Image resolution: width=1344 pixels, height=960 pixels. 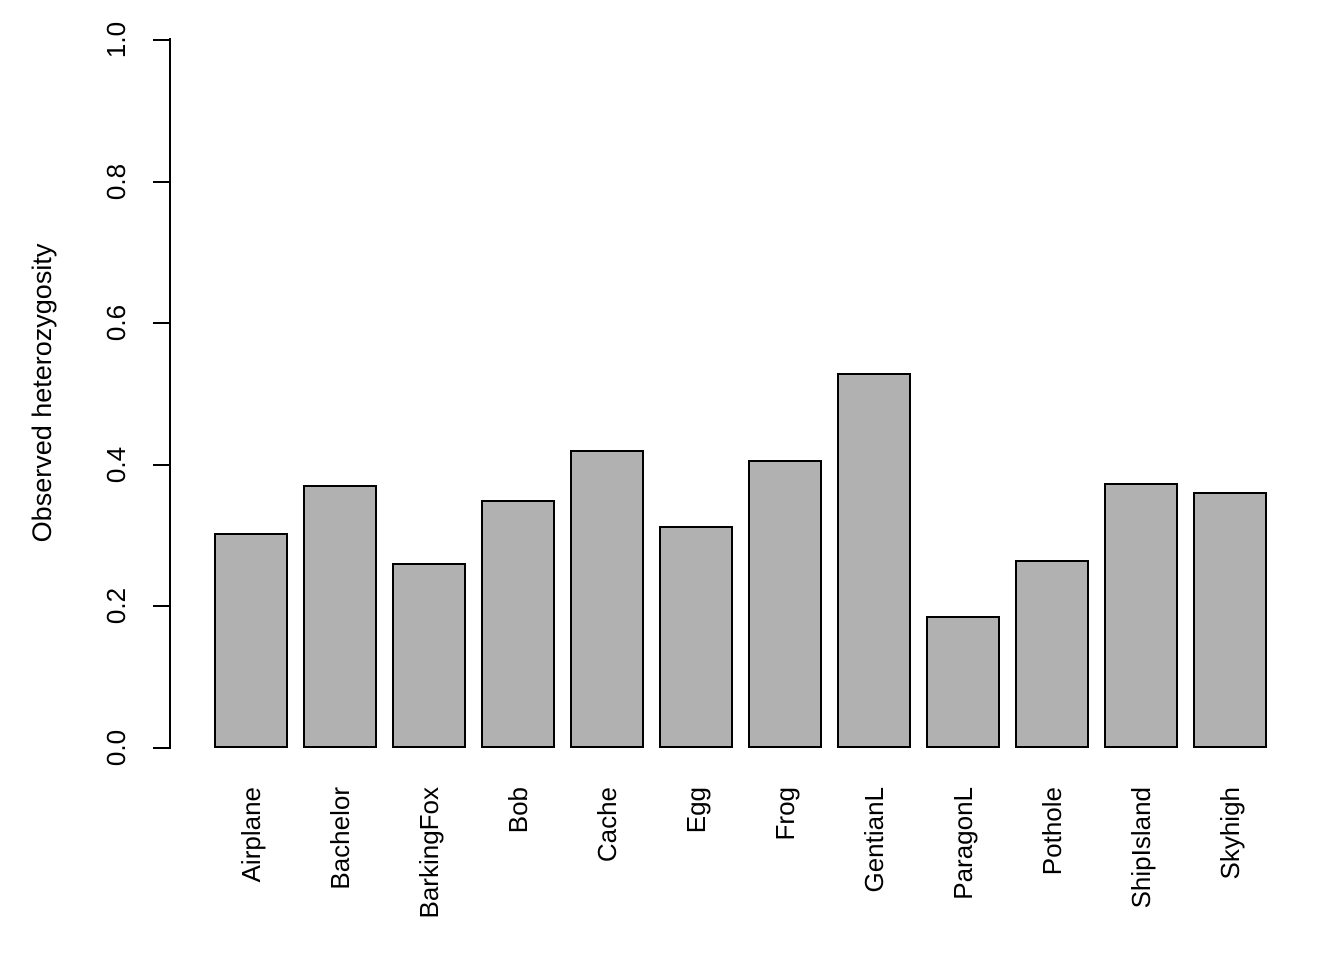 What do you see at coordinates (874, 560) in the screenshot?
I see `bar-gentianl` at bounding box center [874, 560].